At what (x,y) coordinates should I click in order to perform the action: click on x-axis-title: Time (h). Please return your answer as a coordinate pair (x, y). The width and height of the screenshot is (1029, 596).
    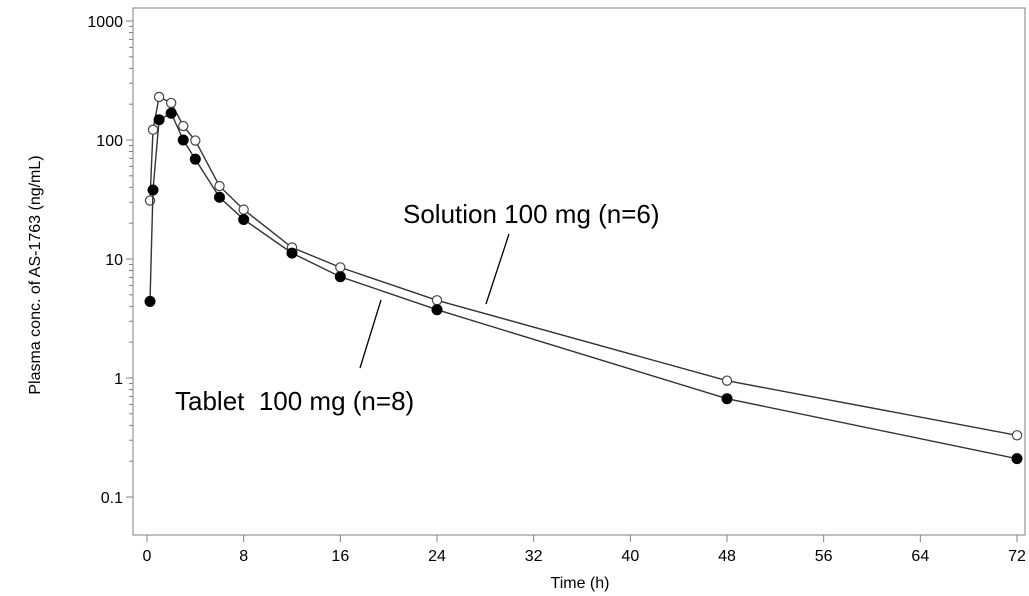
    Looking at the image, I should click on (580, 583).